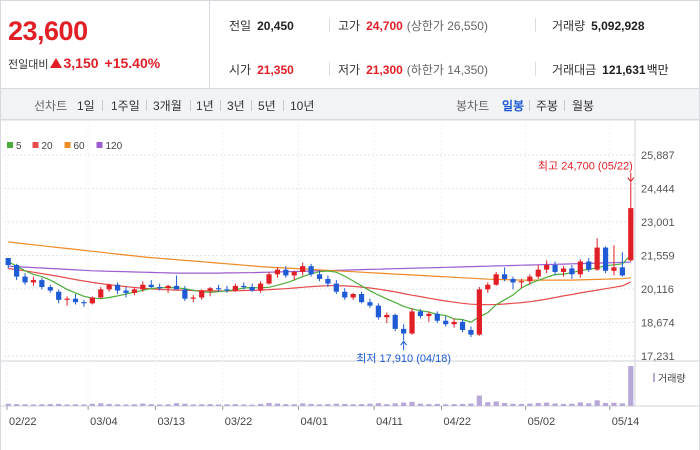 The width and height of the screenshot is (700, 450). Describe the element at coordinates (302, 106) in the screenshot. I see `period-10y-button: 10년` at that location.